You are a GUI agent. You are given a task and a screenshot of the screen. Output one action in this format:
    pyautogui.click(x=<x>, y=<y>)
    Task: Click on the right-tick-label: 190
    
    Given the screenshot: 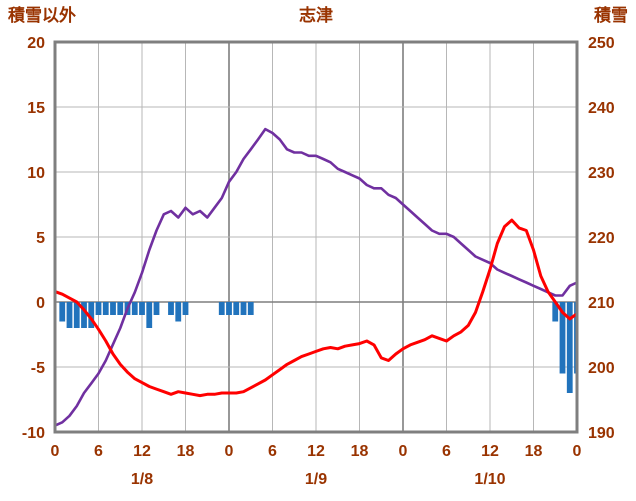 What is the action you would take?
    pyautogui.click(x=601, y=433)
    